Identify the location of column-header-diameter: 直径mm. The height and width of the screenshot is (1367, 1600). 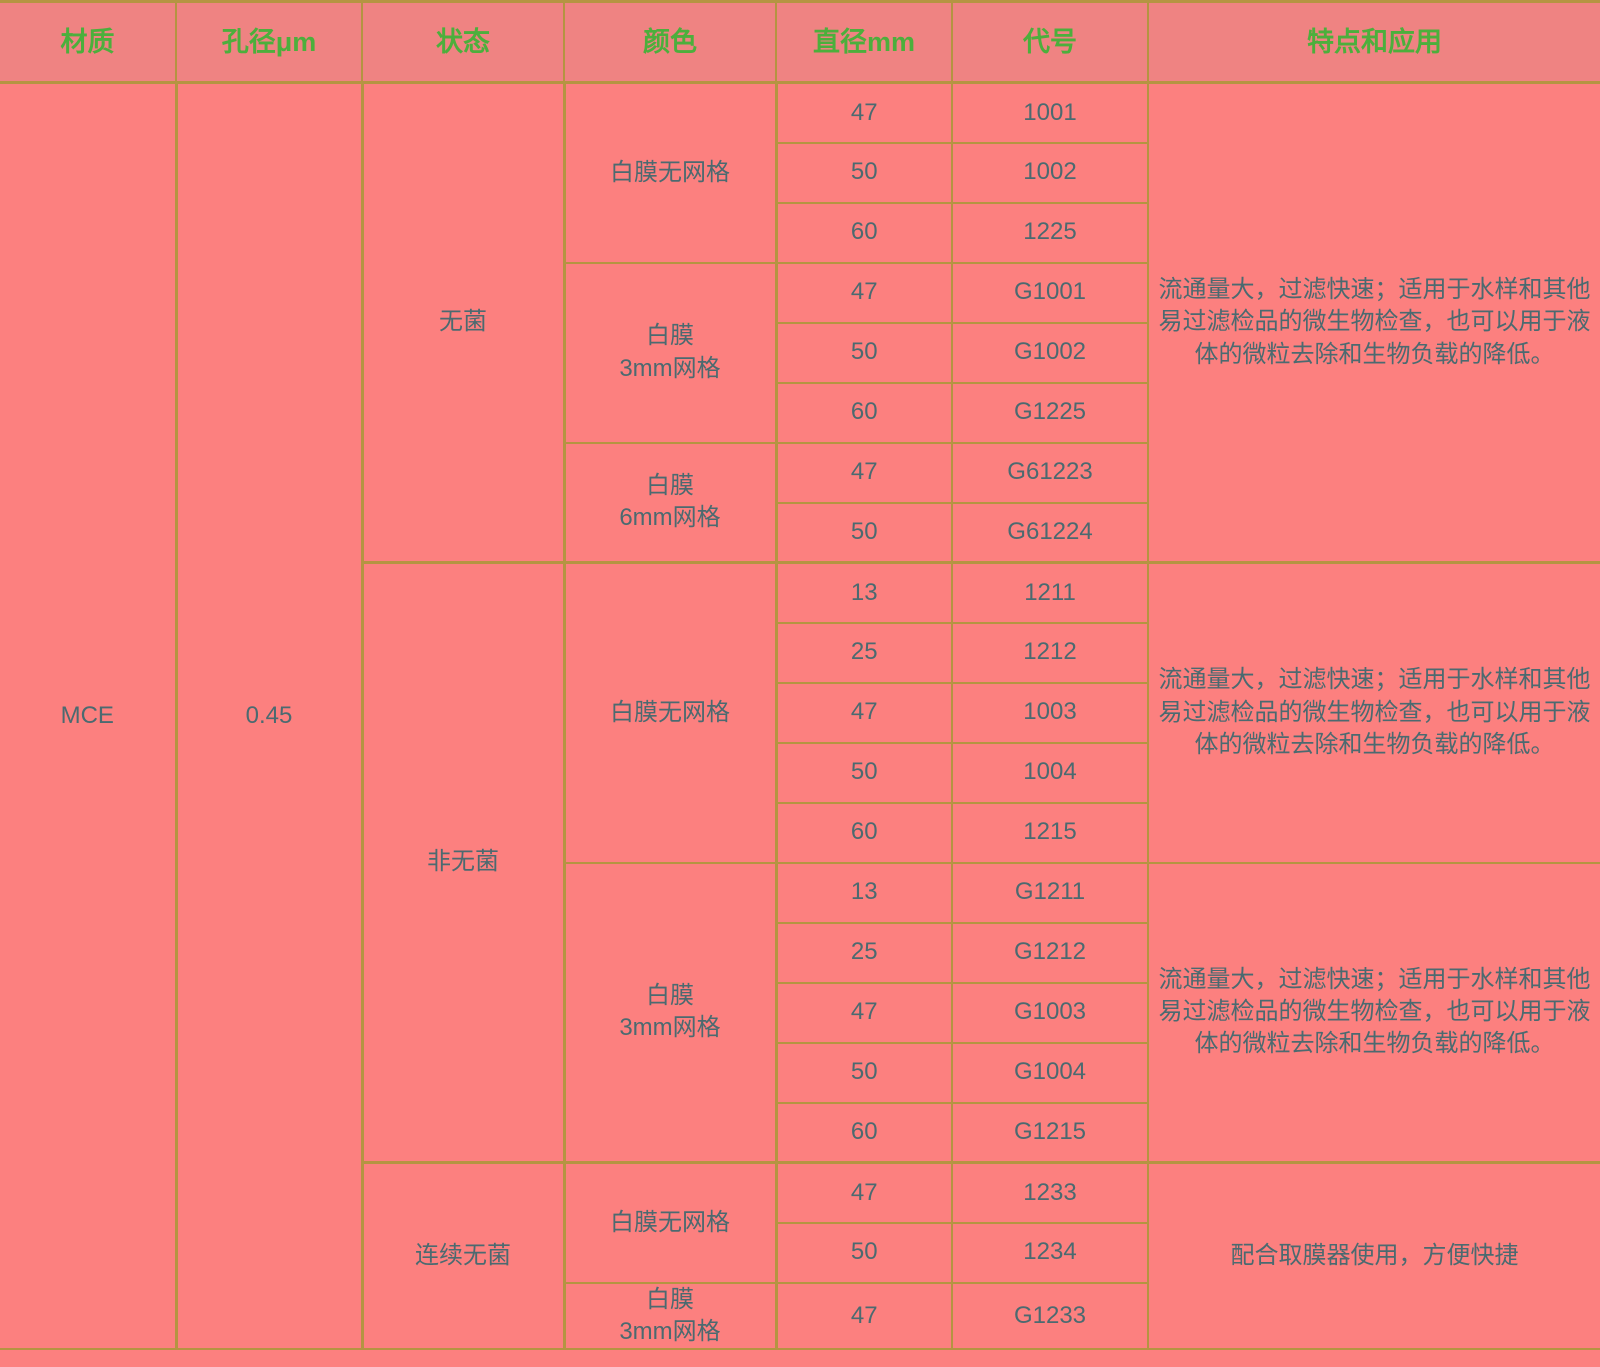
(864, 42).